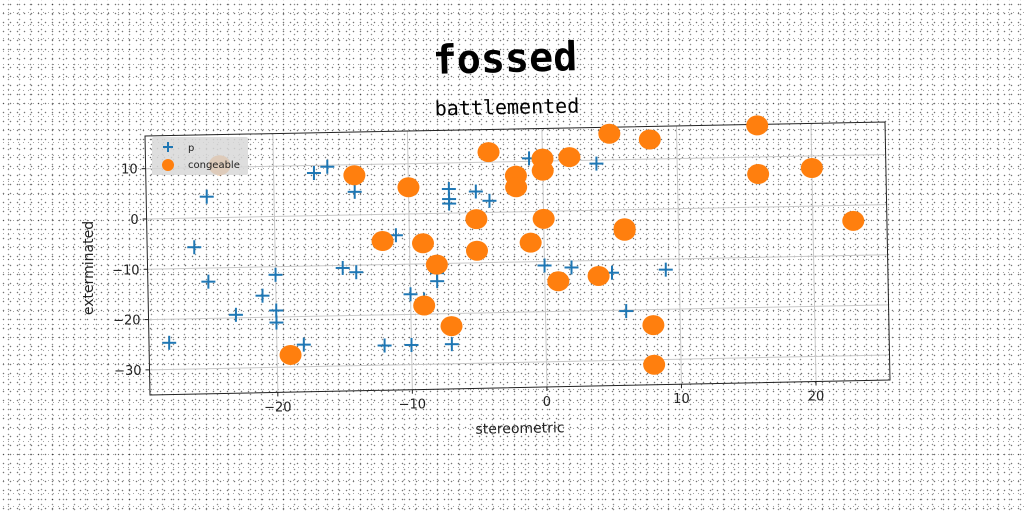 The width and height of the screenshot is (1024, 512). Describe the element at coordinates (134, 220) in the screenshot. I see `y-tick-label: 0` at that location.